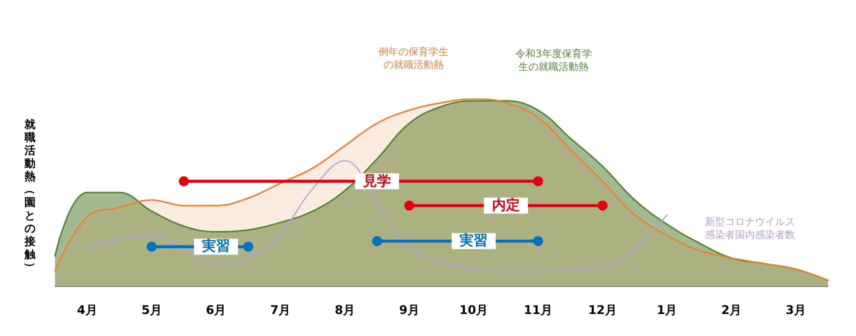  Describe the element at coordinates (554, 60) in the screenshot. I see `text: 令和3年度保育学生の就職活動熱` at that location.